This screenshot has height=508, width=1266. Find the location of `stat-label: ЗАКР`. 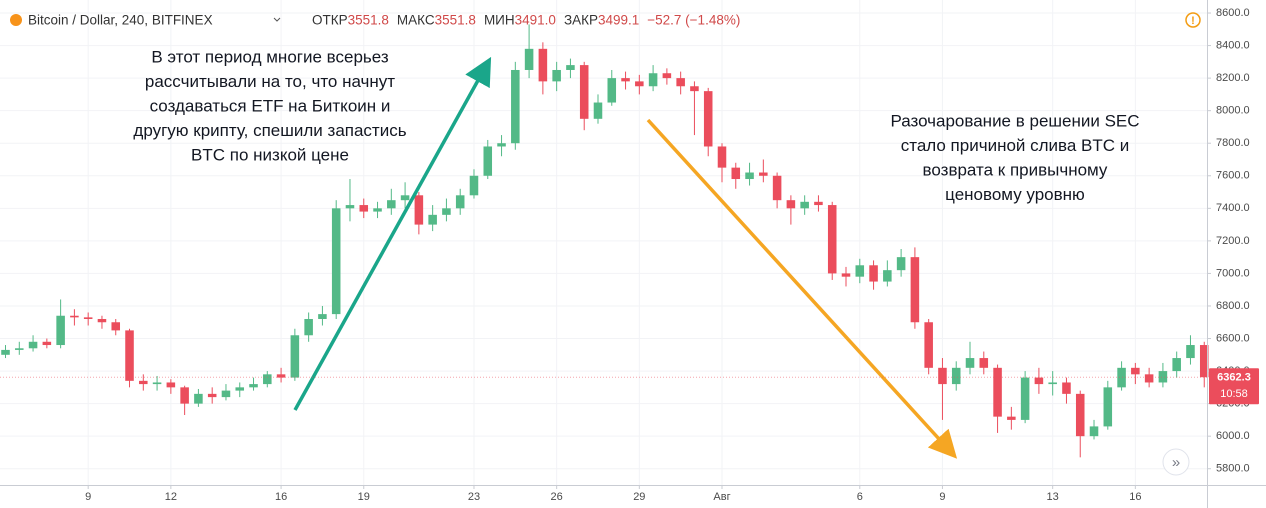

stat-label: ЗАКР is located at coordinates (581, 20).